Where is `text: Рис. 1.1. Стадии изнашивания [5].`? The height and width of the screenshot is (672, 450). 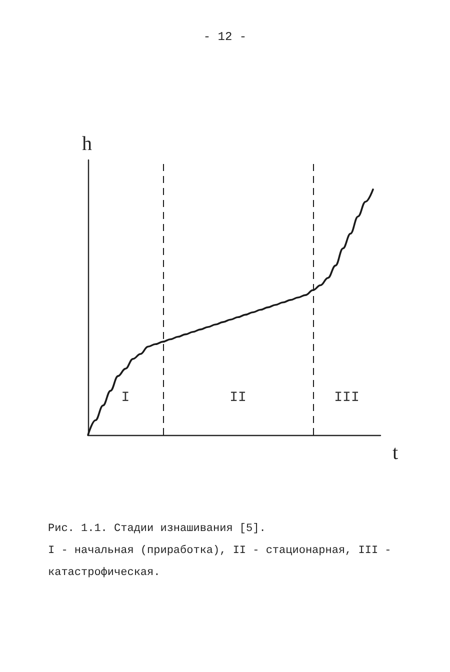 text: Рис. 1.1. Стадии изнашивания [5]. is located at coordinates (157, 529).